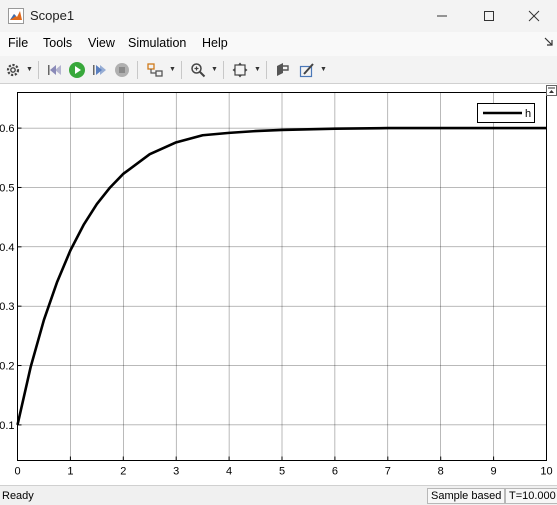 Image resolution: width=557 pixels, height=505 pixels. What do you see at coordinates (70, 472) in the screenshot?
I see `x-tick-label: 1` at bounding box center [70, 472].